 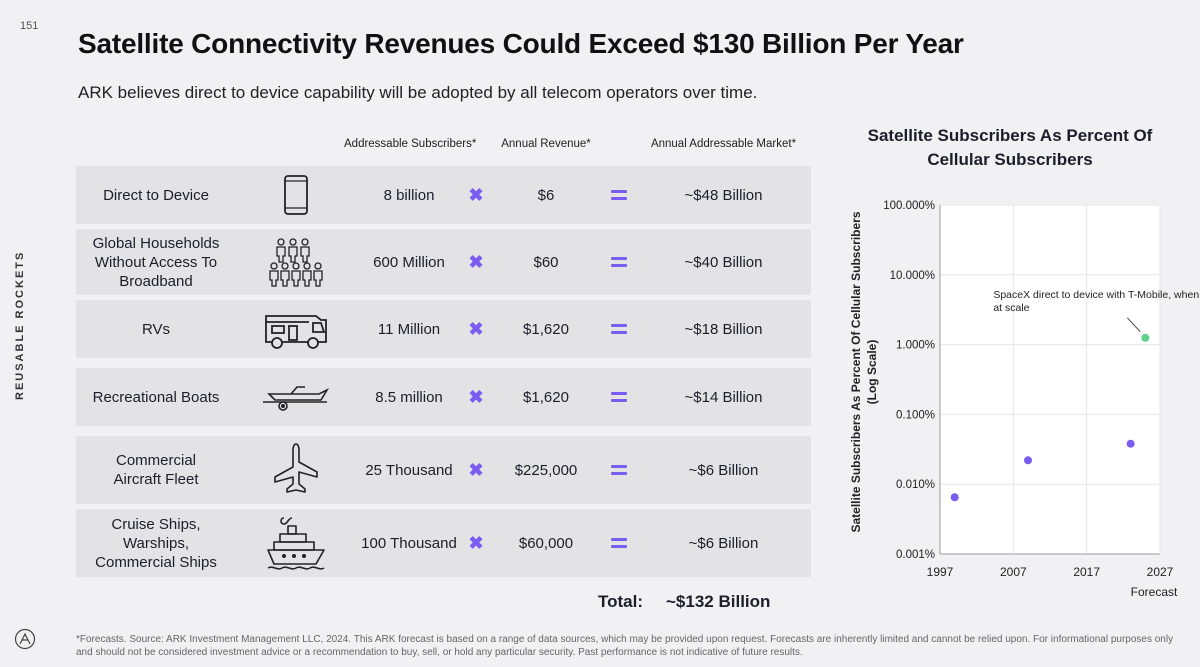 I want to click on page-number: 151, so click(x=29, y=26).